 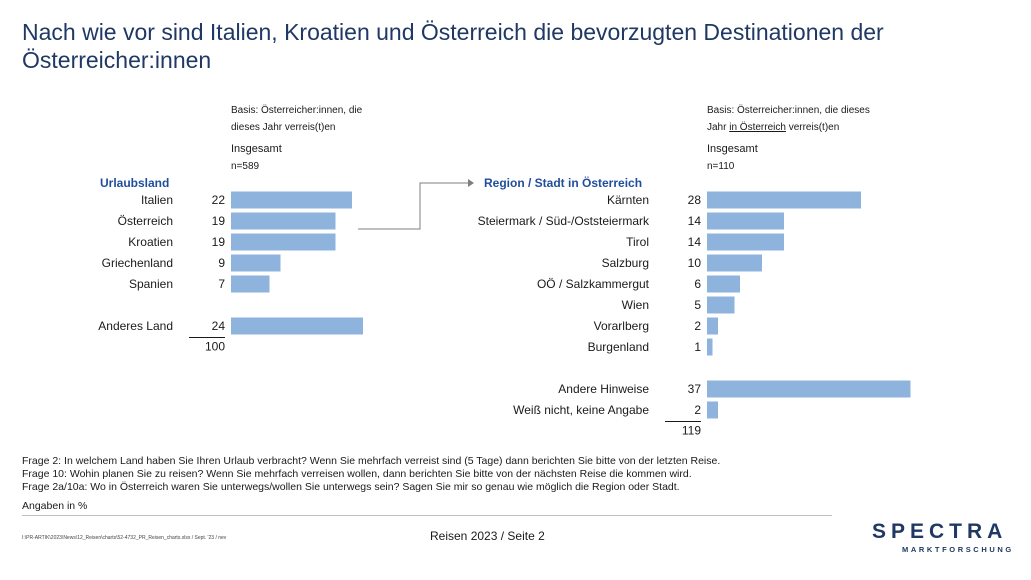 What do you see at coordinates (215, 347) in the screenshot?
I see `total-label: 100` at bounding box center [215, 347].